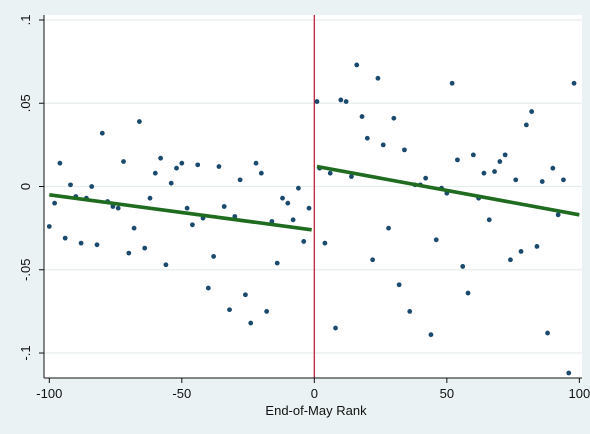 This screenshot has width=590, height=434. What do you see at coordinates (314, 393) in the screenshot?
I see `x-tick-label: 0` at bounding box center [314, 393].